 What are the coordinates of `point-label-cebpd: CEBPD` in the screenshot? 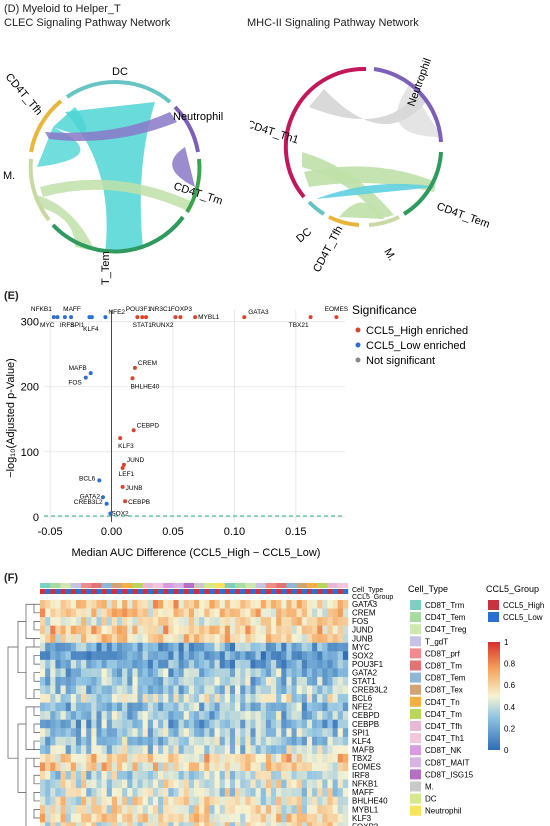 It's located at (148, 425).